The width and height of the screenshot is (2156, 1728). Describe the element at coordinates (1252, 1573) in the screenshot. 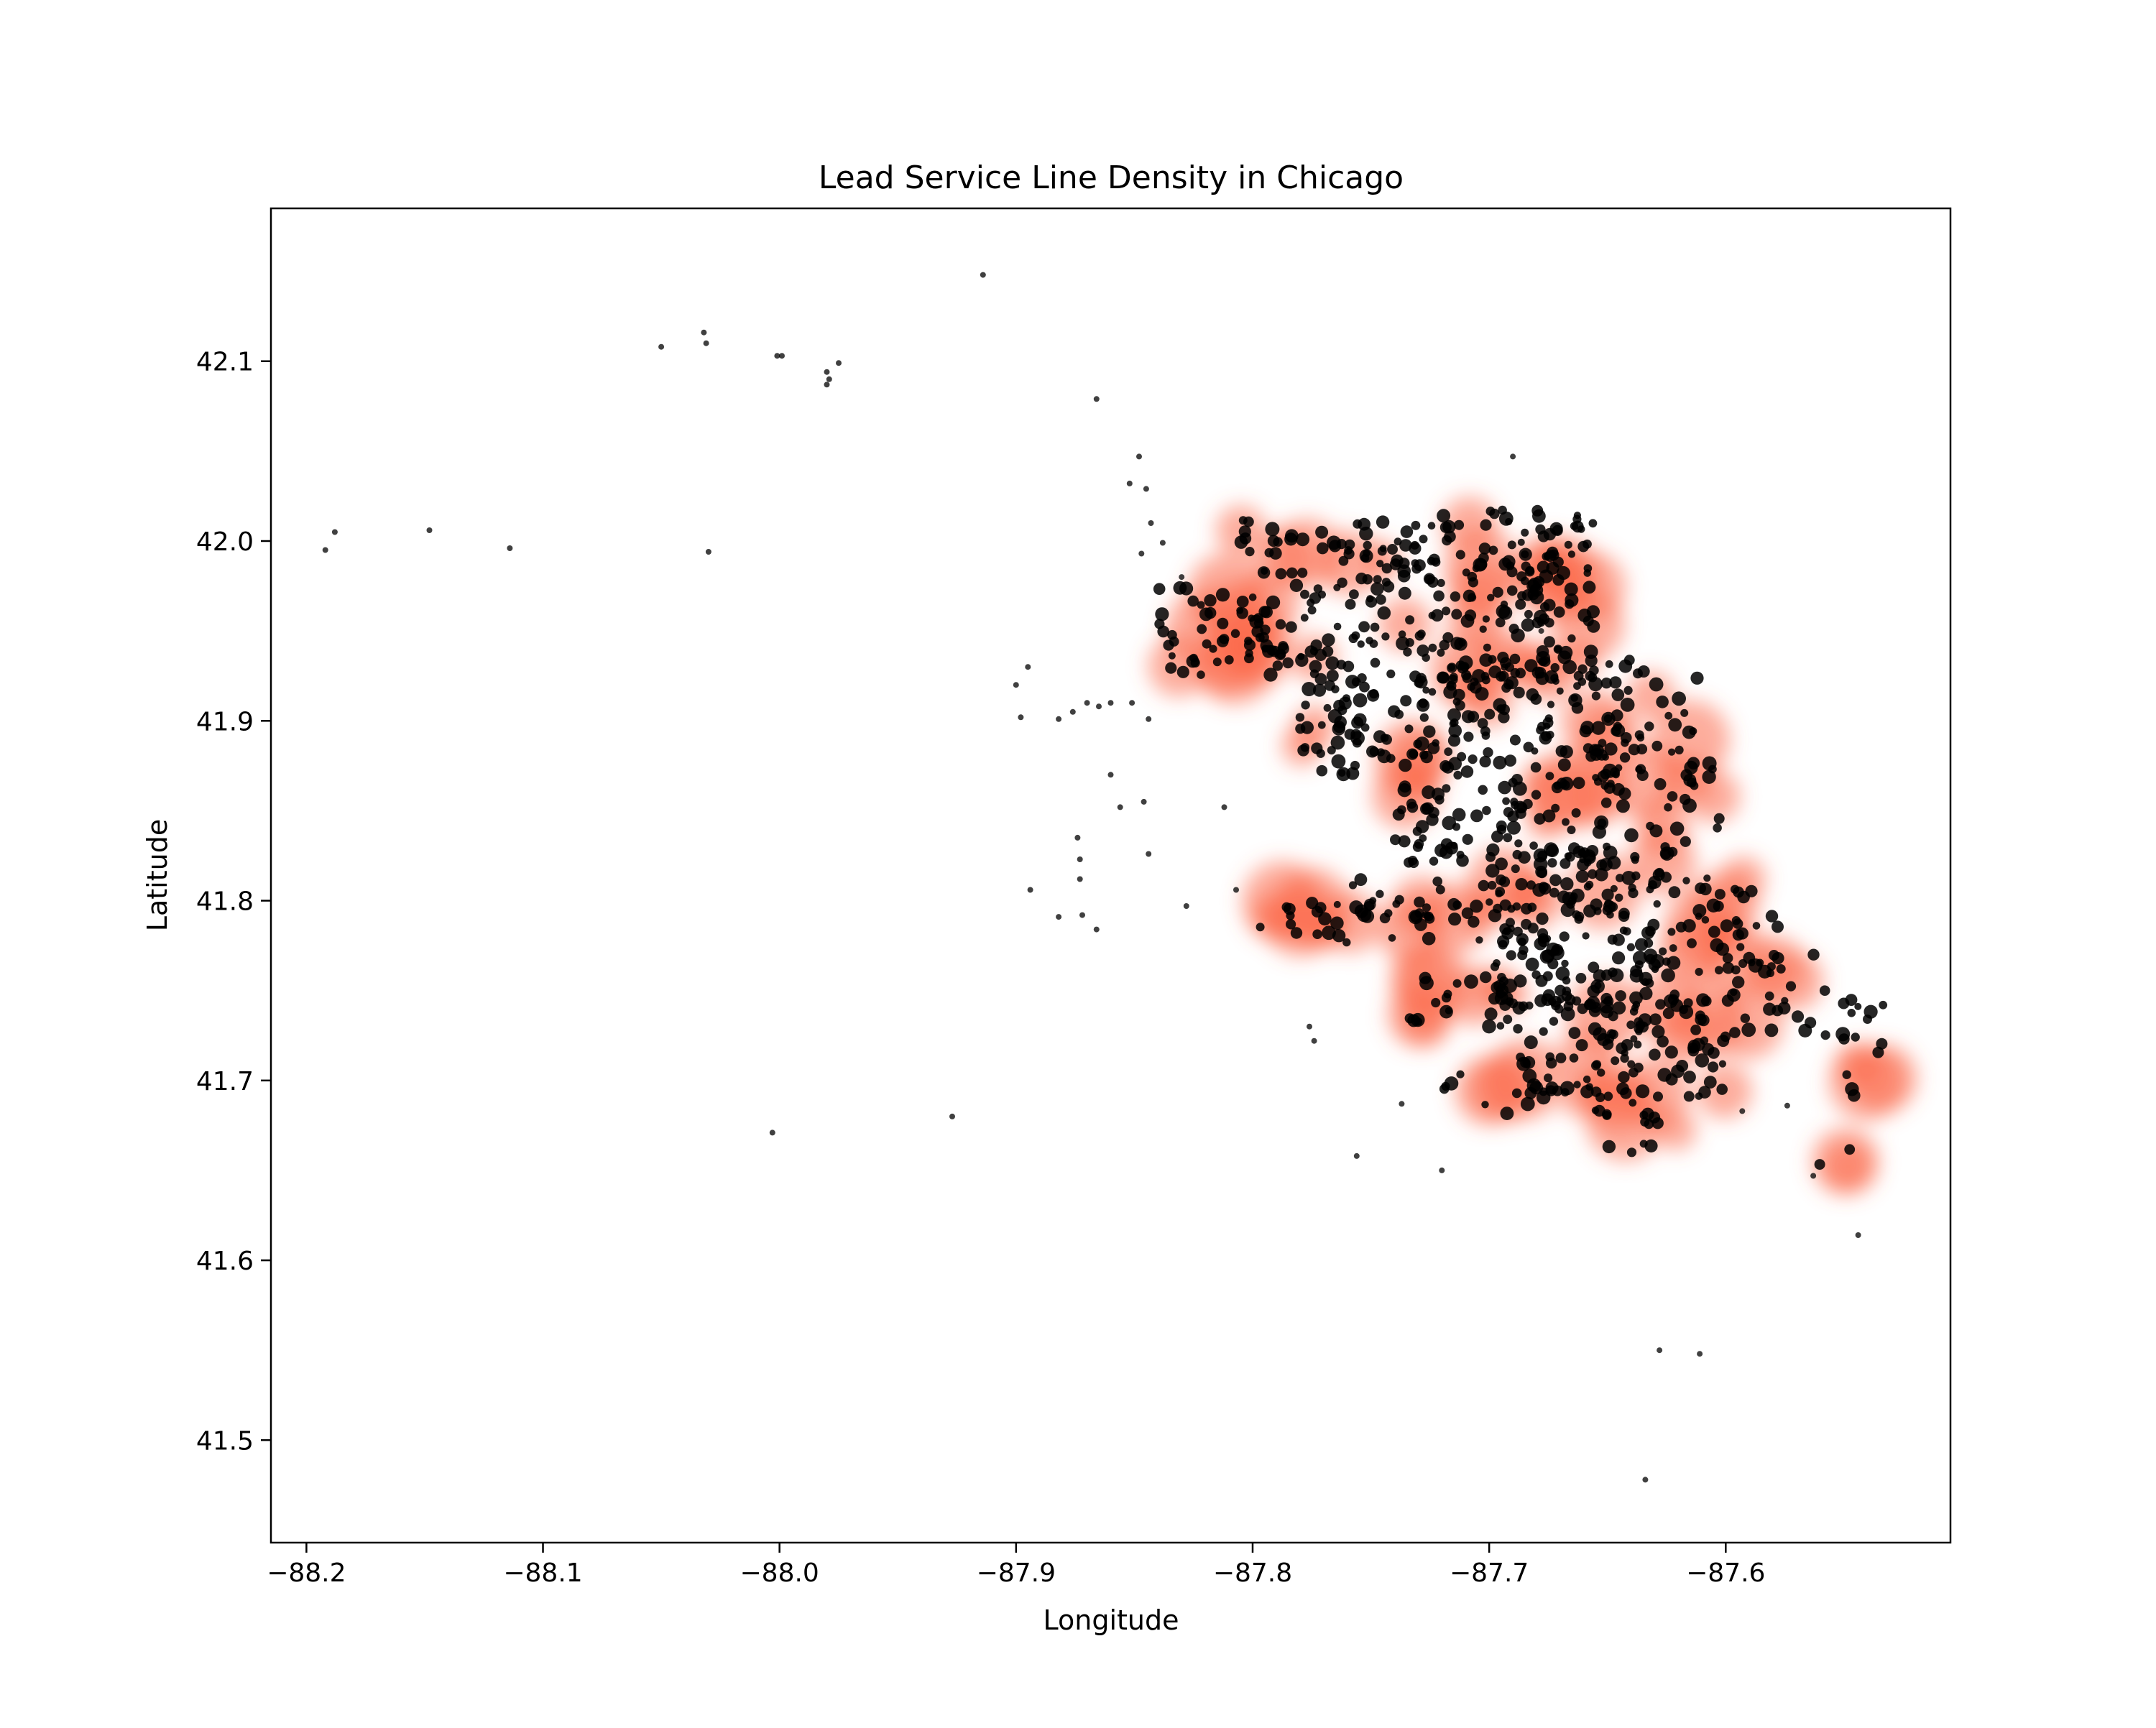

I see `x-tick-label: −87.8` at that location.